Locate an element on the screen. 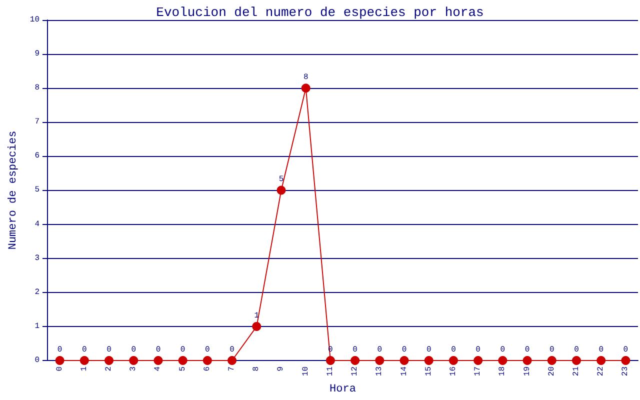 This screenshot has height=400, width=640. x-tick-label: 9 is located at coordinates (281, 369).